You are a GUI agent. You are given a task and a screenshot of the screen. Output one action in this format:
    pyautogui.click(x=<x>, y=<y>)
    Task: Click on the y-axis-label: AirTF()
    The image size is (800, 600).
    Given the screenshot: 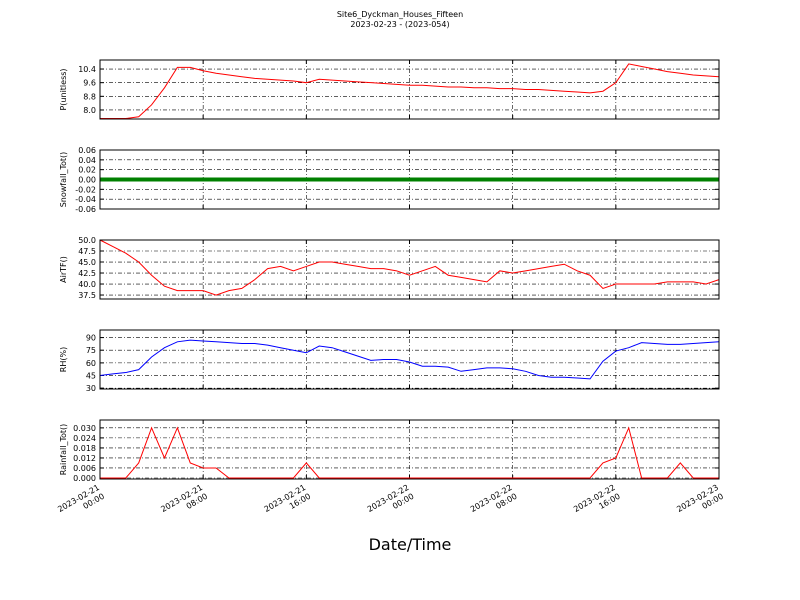 What is the action you would take?
    pyautogui.click(x=63, y=269)
    